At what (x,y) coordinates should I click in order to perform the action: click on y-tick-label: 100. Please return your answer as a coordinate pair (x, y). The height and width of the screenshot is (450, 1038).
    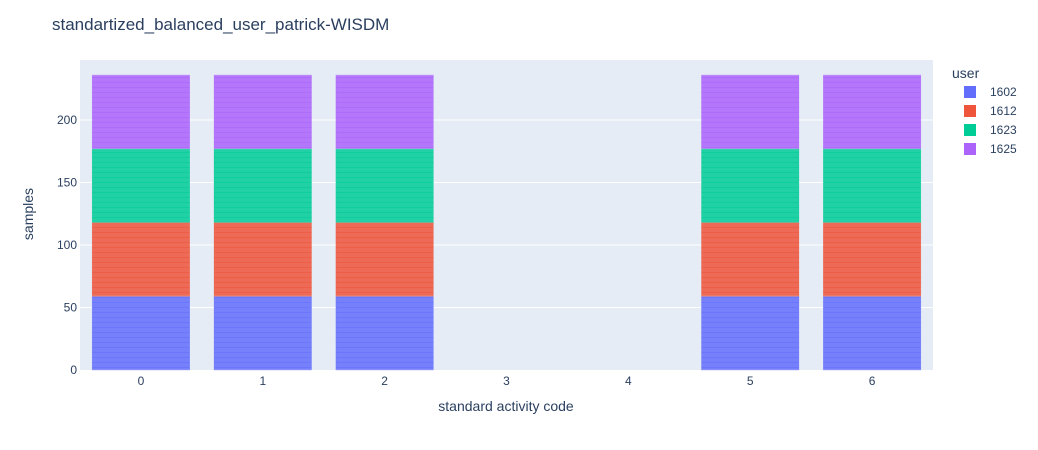
    Looking at the image, I should click on (67, 245).